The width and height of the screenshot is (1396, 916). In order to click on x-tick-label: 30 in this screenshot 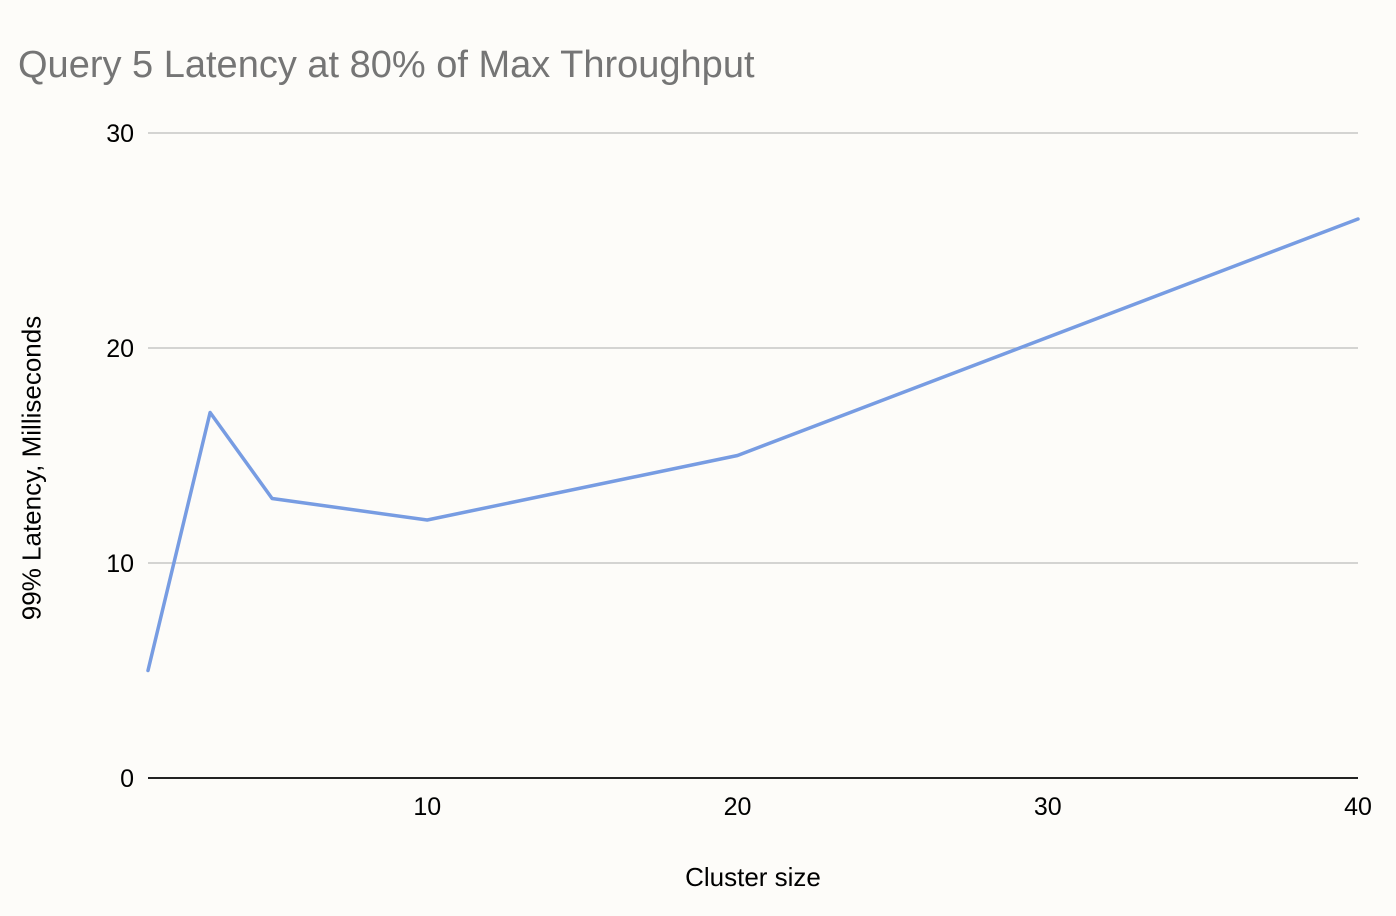, I will do `click(1048, 807)`.